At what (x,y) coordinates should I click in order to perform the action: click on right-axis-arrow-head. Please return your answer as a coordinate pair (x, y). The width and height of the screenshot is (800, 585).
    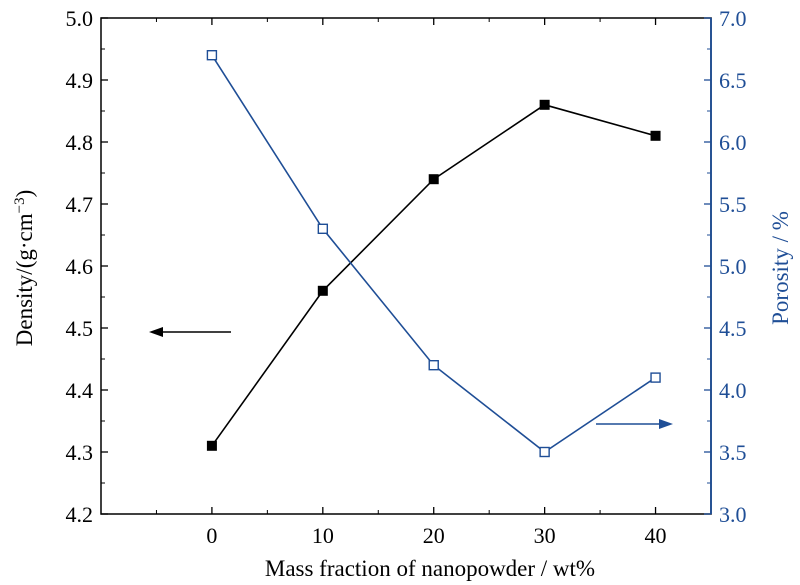
    Looking at the image, I should click on (666, 424).